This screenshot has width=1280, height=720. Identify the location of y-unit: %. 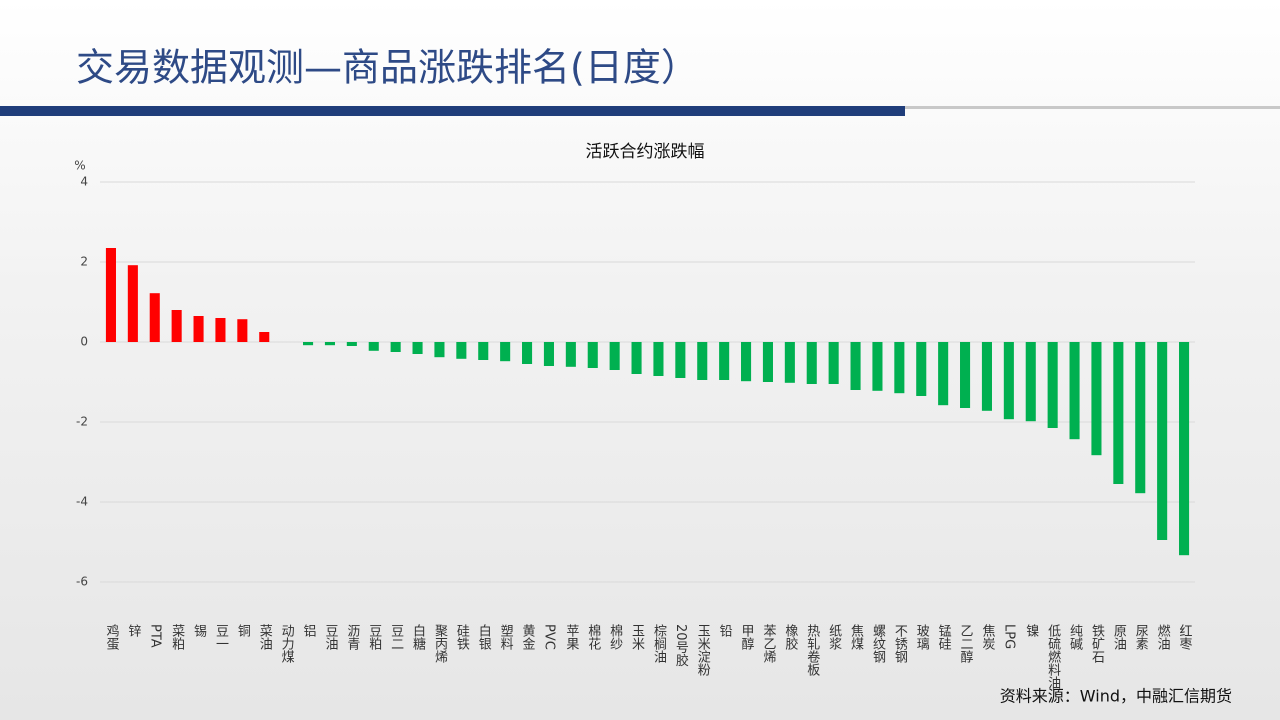
(79, 166).